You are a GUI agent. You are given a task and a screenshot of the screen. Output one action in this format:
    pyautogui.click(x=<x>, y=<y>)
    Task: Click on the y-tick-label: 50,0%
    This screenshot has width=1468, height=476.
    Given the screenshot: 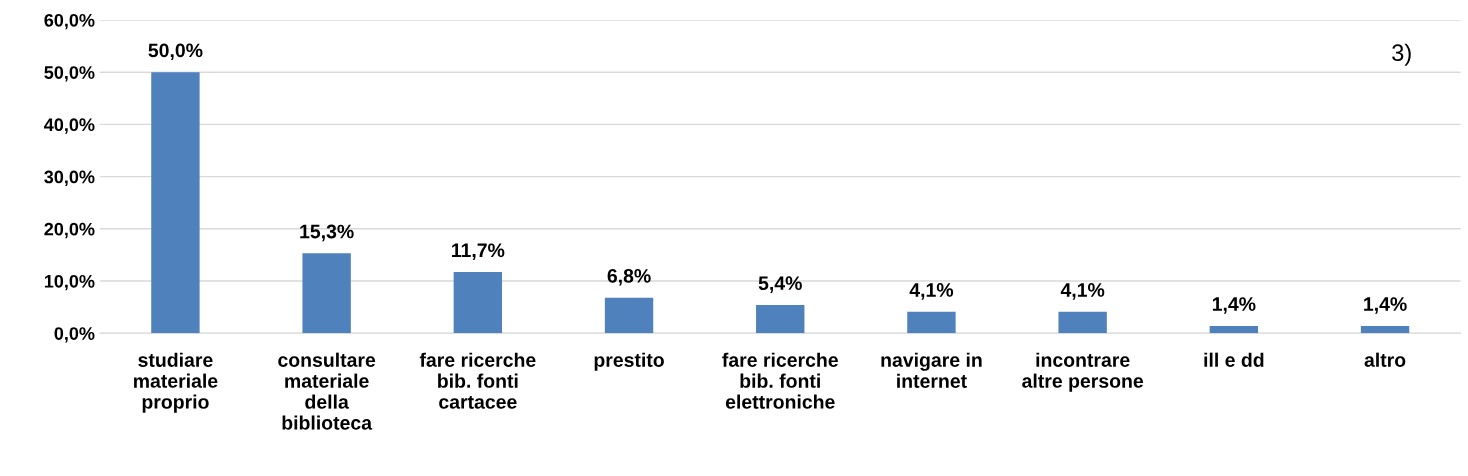 What is the action you would take?
    pyautogui.click(x=69, y=74)
    